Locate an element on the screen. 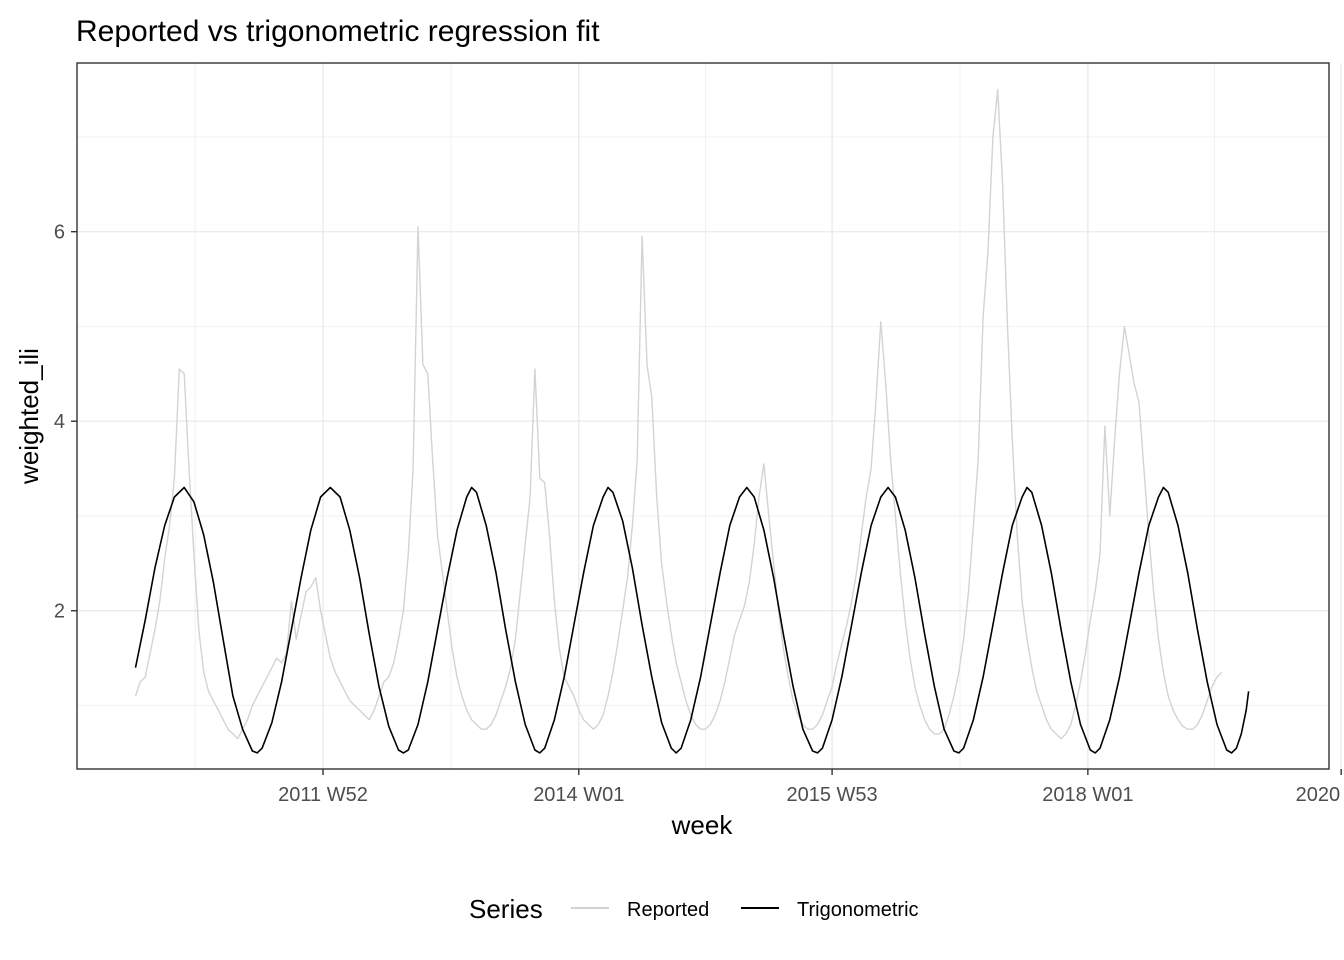 The image size is (1344, 960). y-tick-label: 2 is located at coordinates (59, 612).